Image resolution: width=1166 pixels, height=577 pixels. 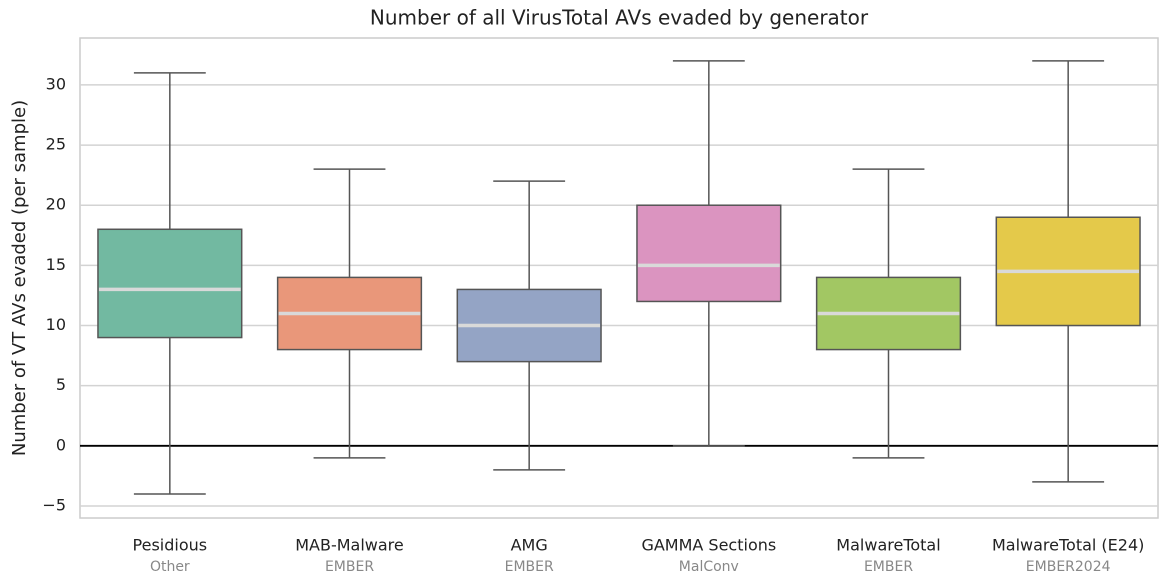 What do you see at coordinates (54, 504) in the screenshot?
I see `y-tick-label: −5` at bounding box center [54, 504].